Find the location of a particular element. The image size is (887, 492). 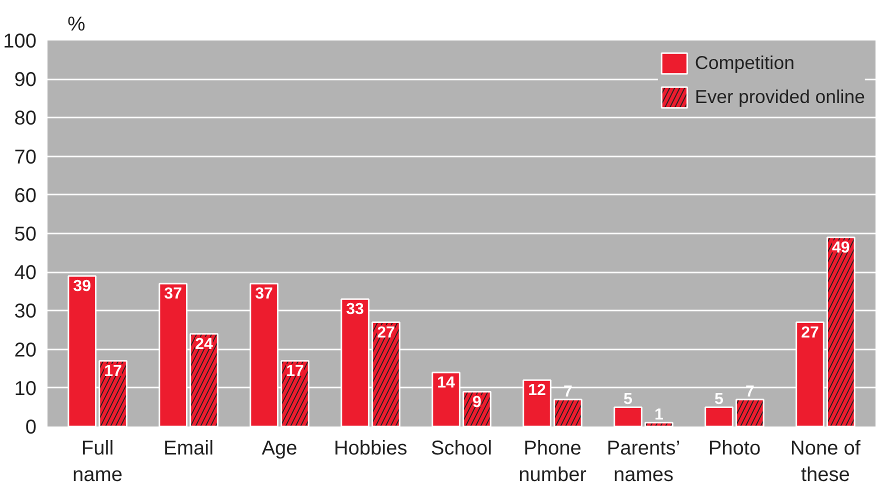

y-tick-label: 10 is located at coordinates (25, 389).